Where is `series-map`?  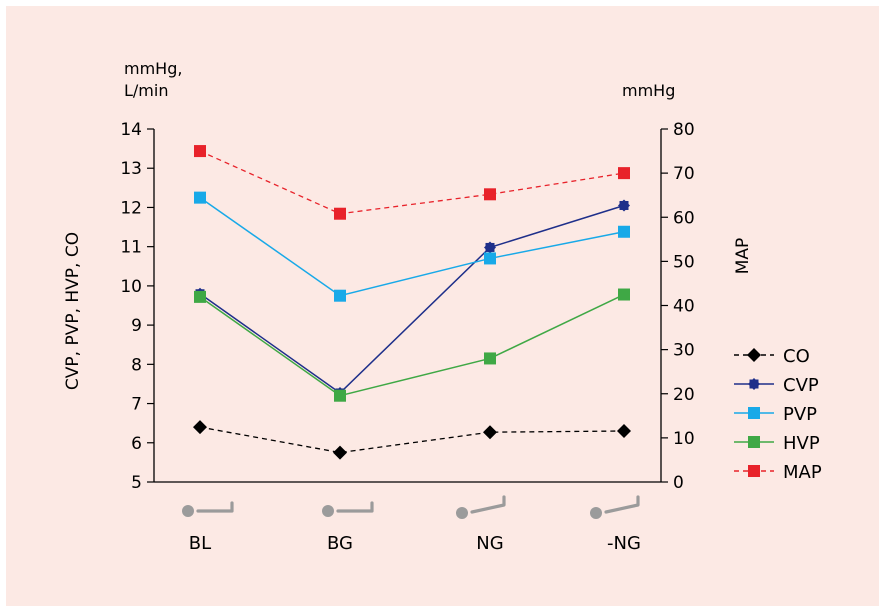
series-map is located at coordinates (412, 182).